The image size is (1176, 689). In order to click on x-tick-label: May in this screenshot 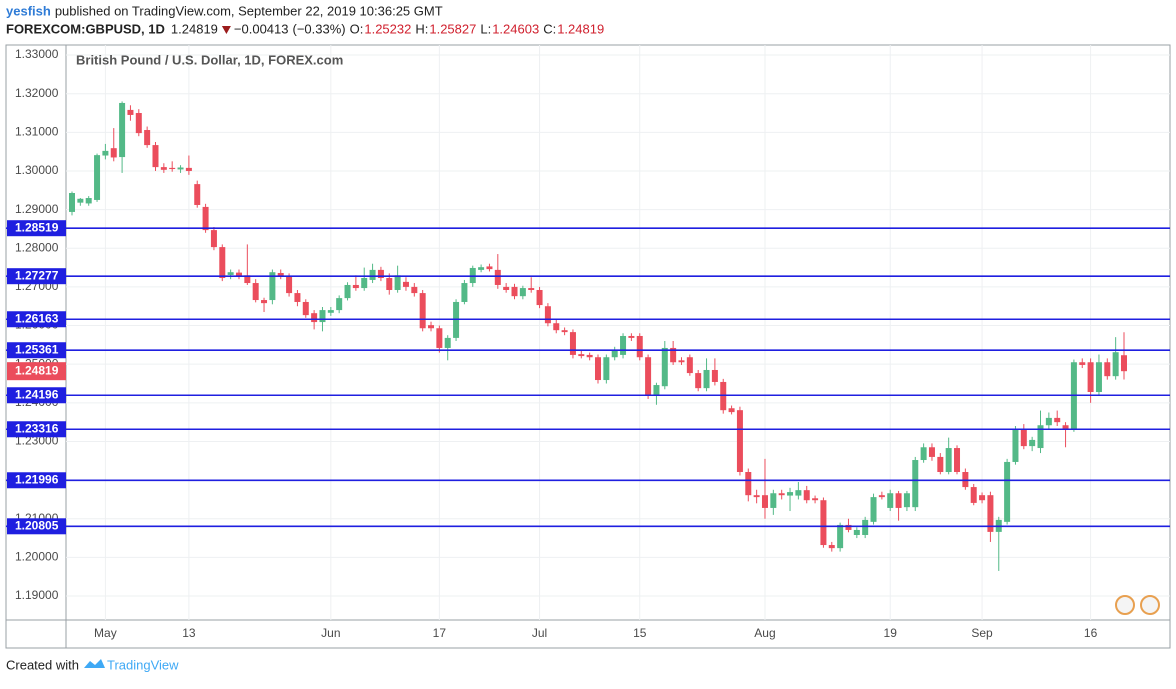, I will do `click(105, 633)`.